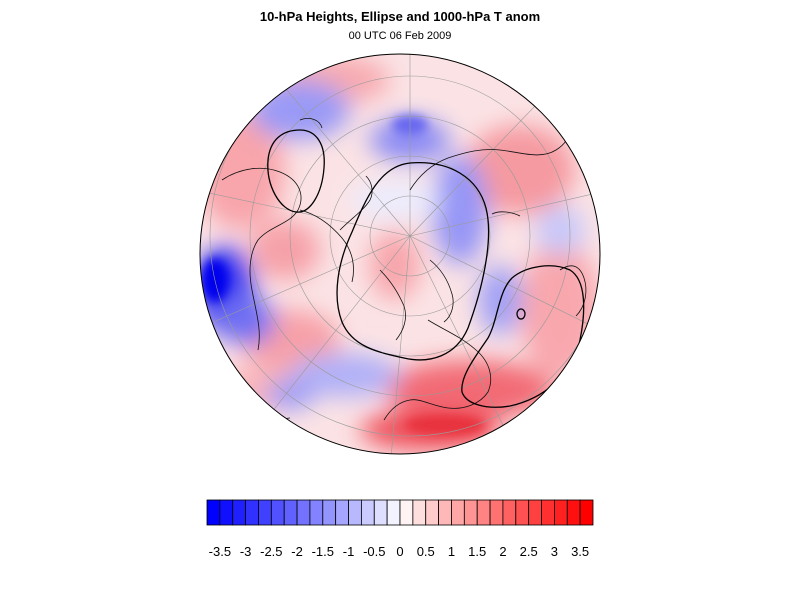 Image resolution: width=800 pixels, height=600 pixels. I want to click on colorbar-tick-label: 1, so click(451, 551).